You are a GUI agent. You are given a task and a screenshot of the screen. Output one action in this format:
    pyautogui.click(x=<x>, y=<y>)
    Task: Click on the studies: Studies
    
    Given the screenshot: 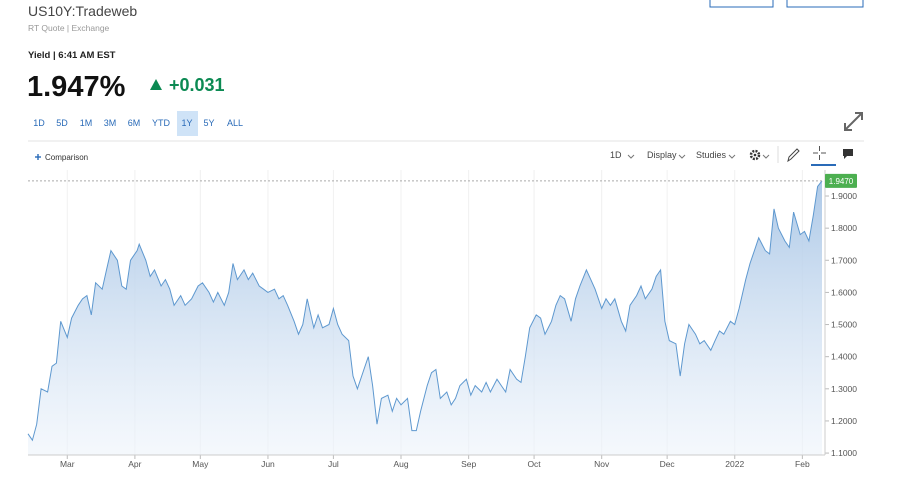 What is the action you would take?
    pyautogui.click(x=711, y=155)
    